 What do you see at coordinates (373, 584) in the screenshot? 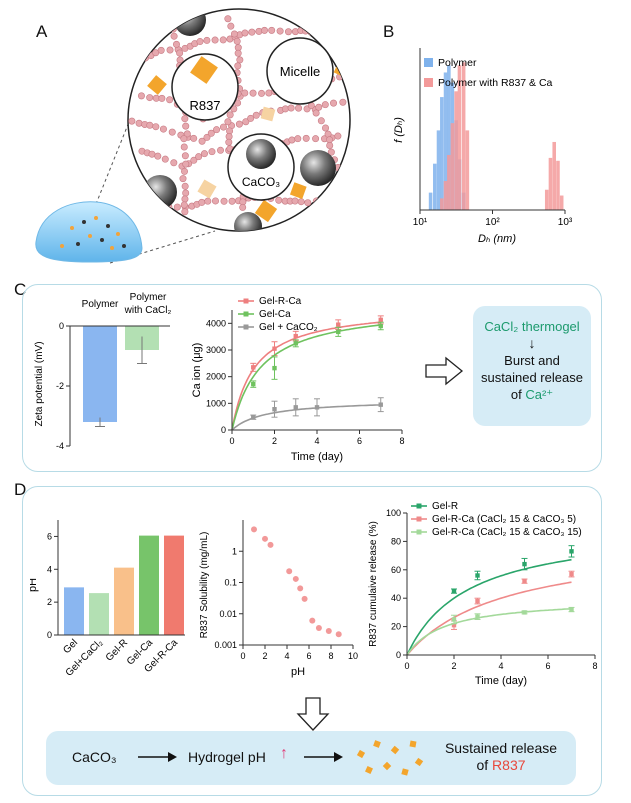
I see `r-y-label: R837 cumulaive release (%)` at bounding box center [373, 584].